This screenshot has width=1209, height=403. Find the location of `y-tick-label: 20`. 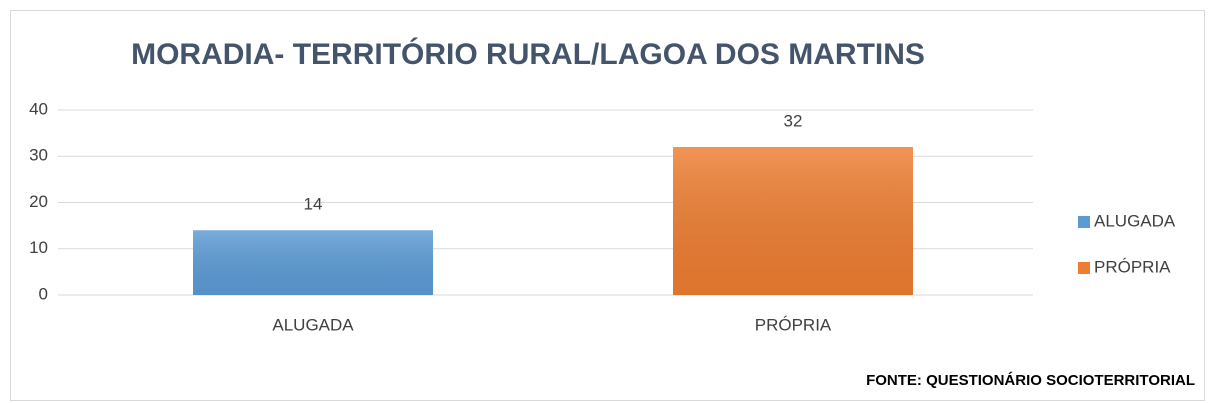

y-tick-label: 20 is located at coordinates (38, 201).